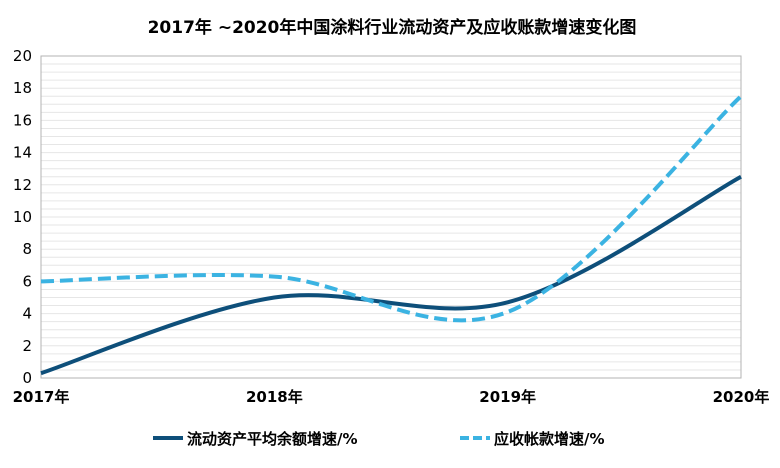 Image resolution: width=780 pixels, height=468 pixels. I want to click on y-tick-label: 18, so click(22, 88).